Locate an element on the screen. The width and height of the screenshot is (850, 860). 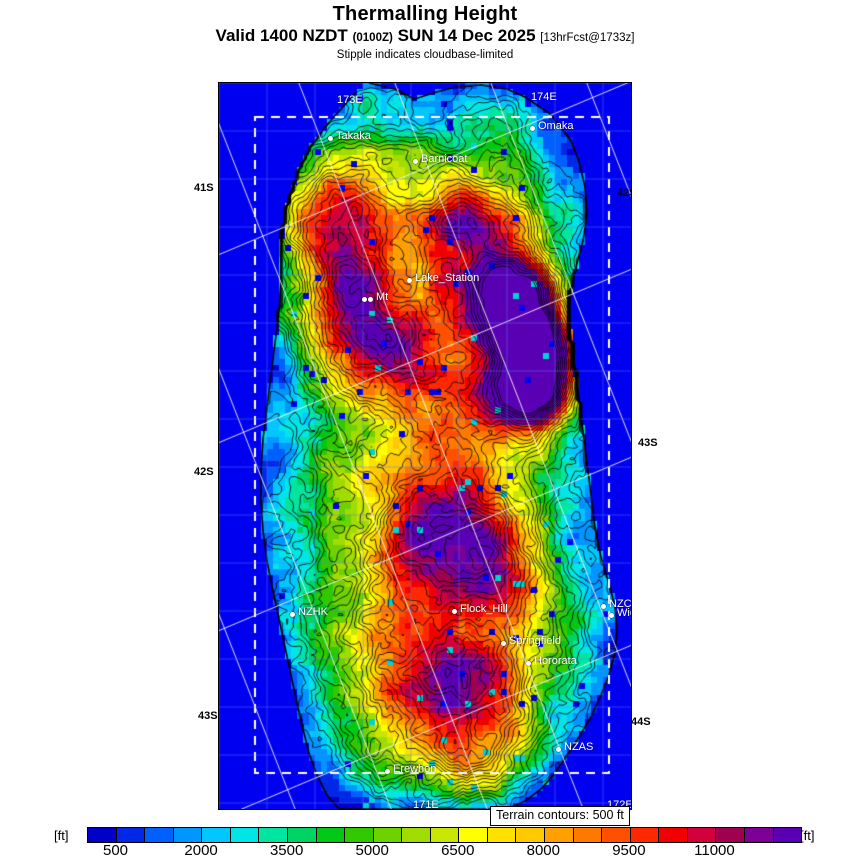
colorbar-tick: 11000 is located at coordinates (714, 850).